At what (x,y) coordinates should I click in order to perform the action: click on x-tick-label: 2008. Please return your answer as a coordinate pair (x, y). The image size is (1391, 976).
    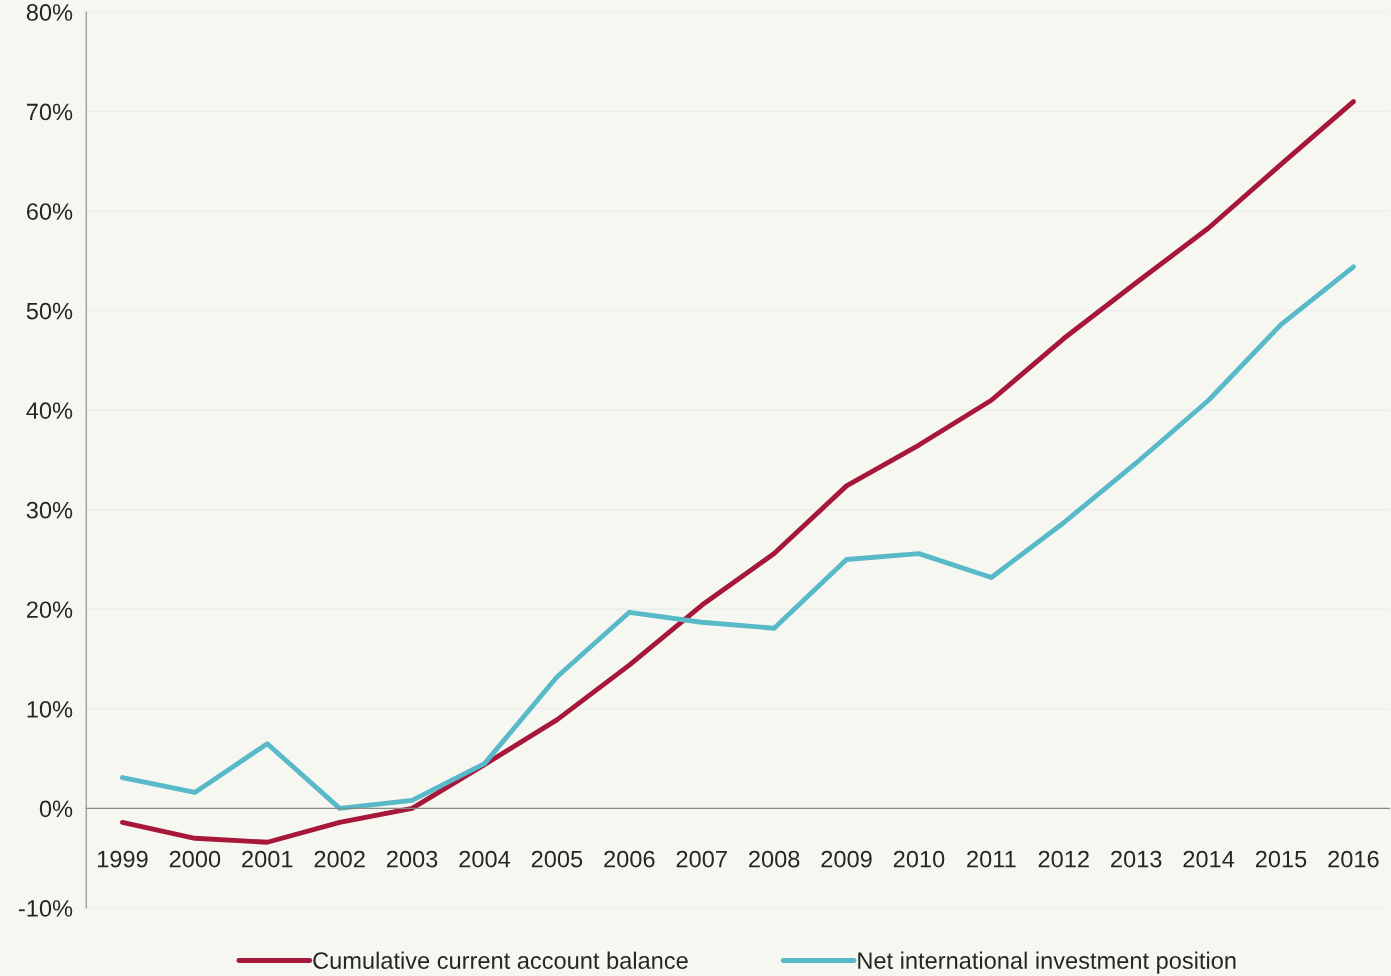
    Looking at the image, I should click on (774, 859).